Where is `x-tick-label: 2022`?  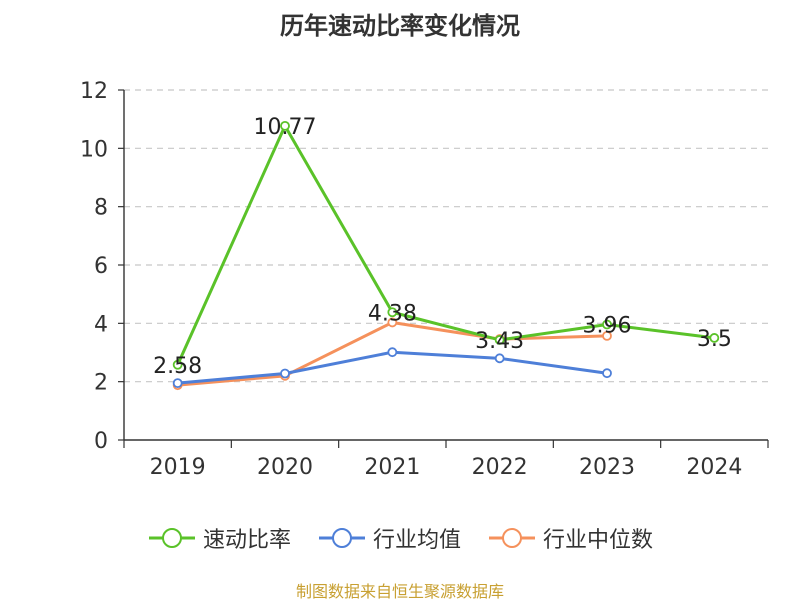 x-tick-label: 2022 is located at coordinates (500, 467).